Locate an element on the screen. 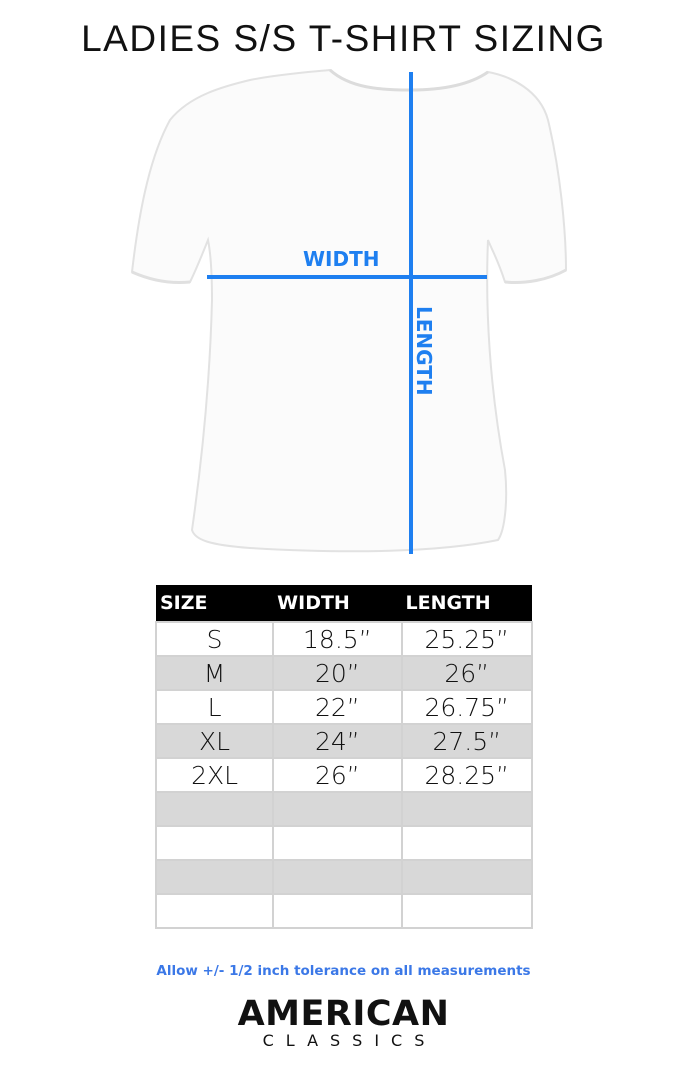 This screenshot has width=687, height=1080. table-row: 2XL 26” 28.25” is located at coordinates (344, 775).